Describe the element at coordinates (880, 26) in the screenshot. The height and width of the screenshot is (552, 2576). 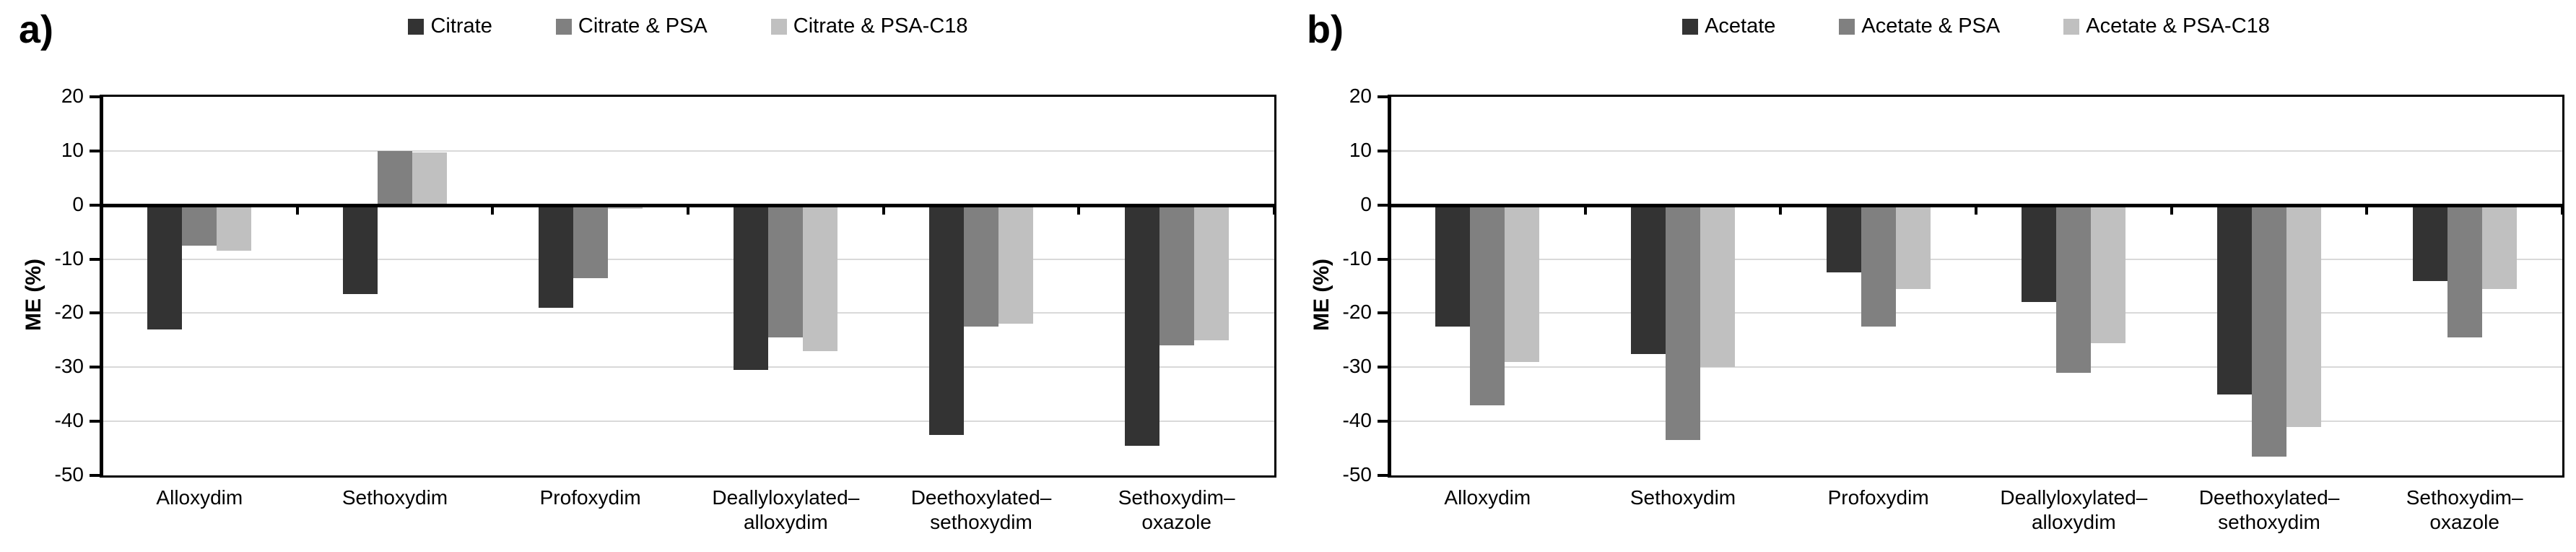
I see `legend-label: Citrate & PSA-C18` at that location.